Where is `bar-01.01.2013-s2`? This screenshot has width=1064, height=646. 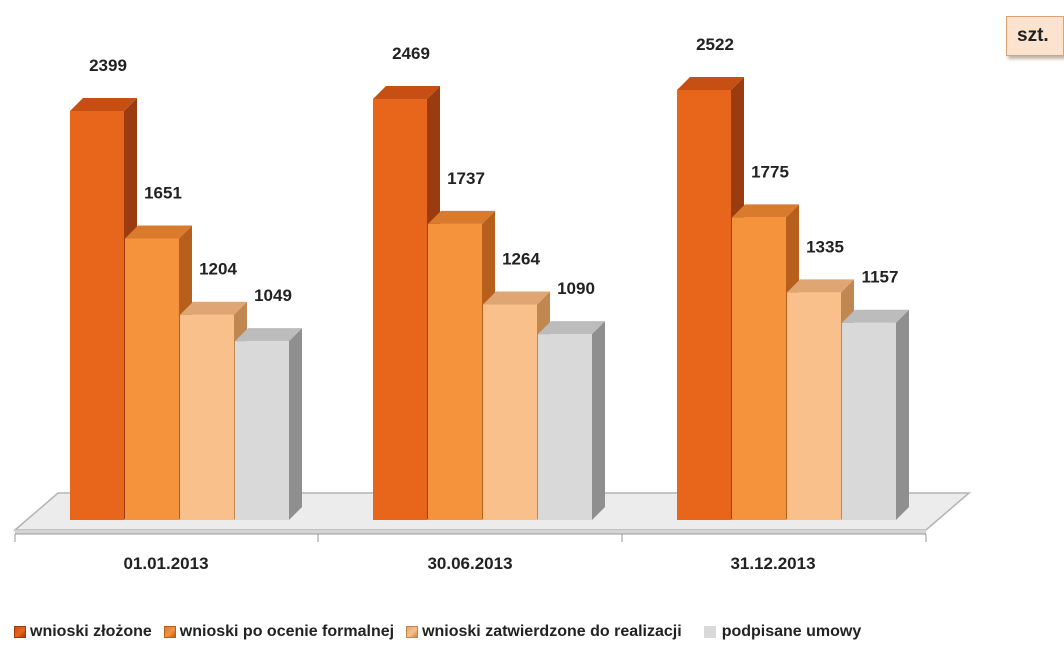 bar-01.01.2013-s2 is located at coordinates (152, 379).